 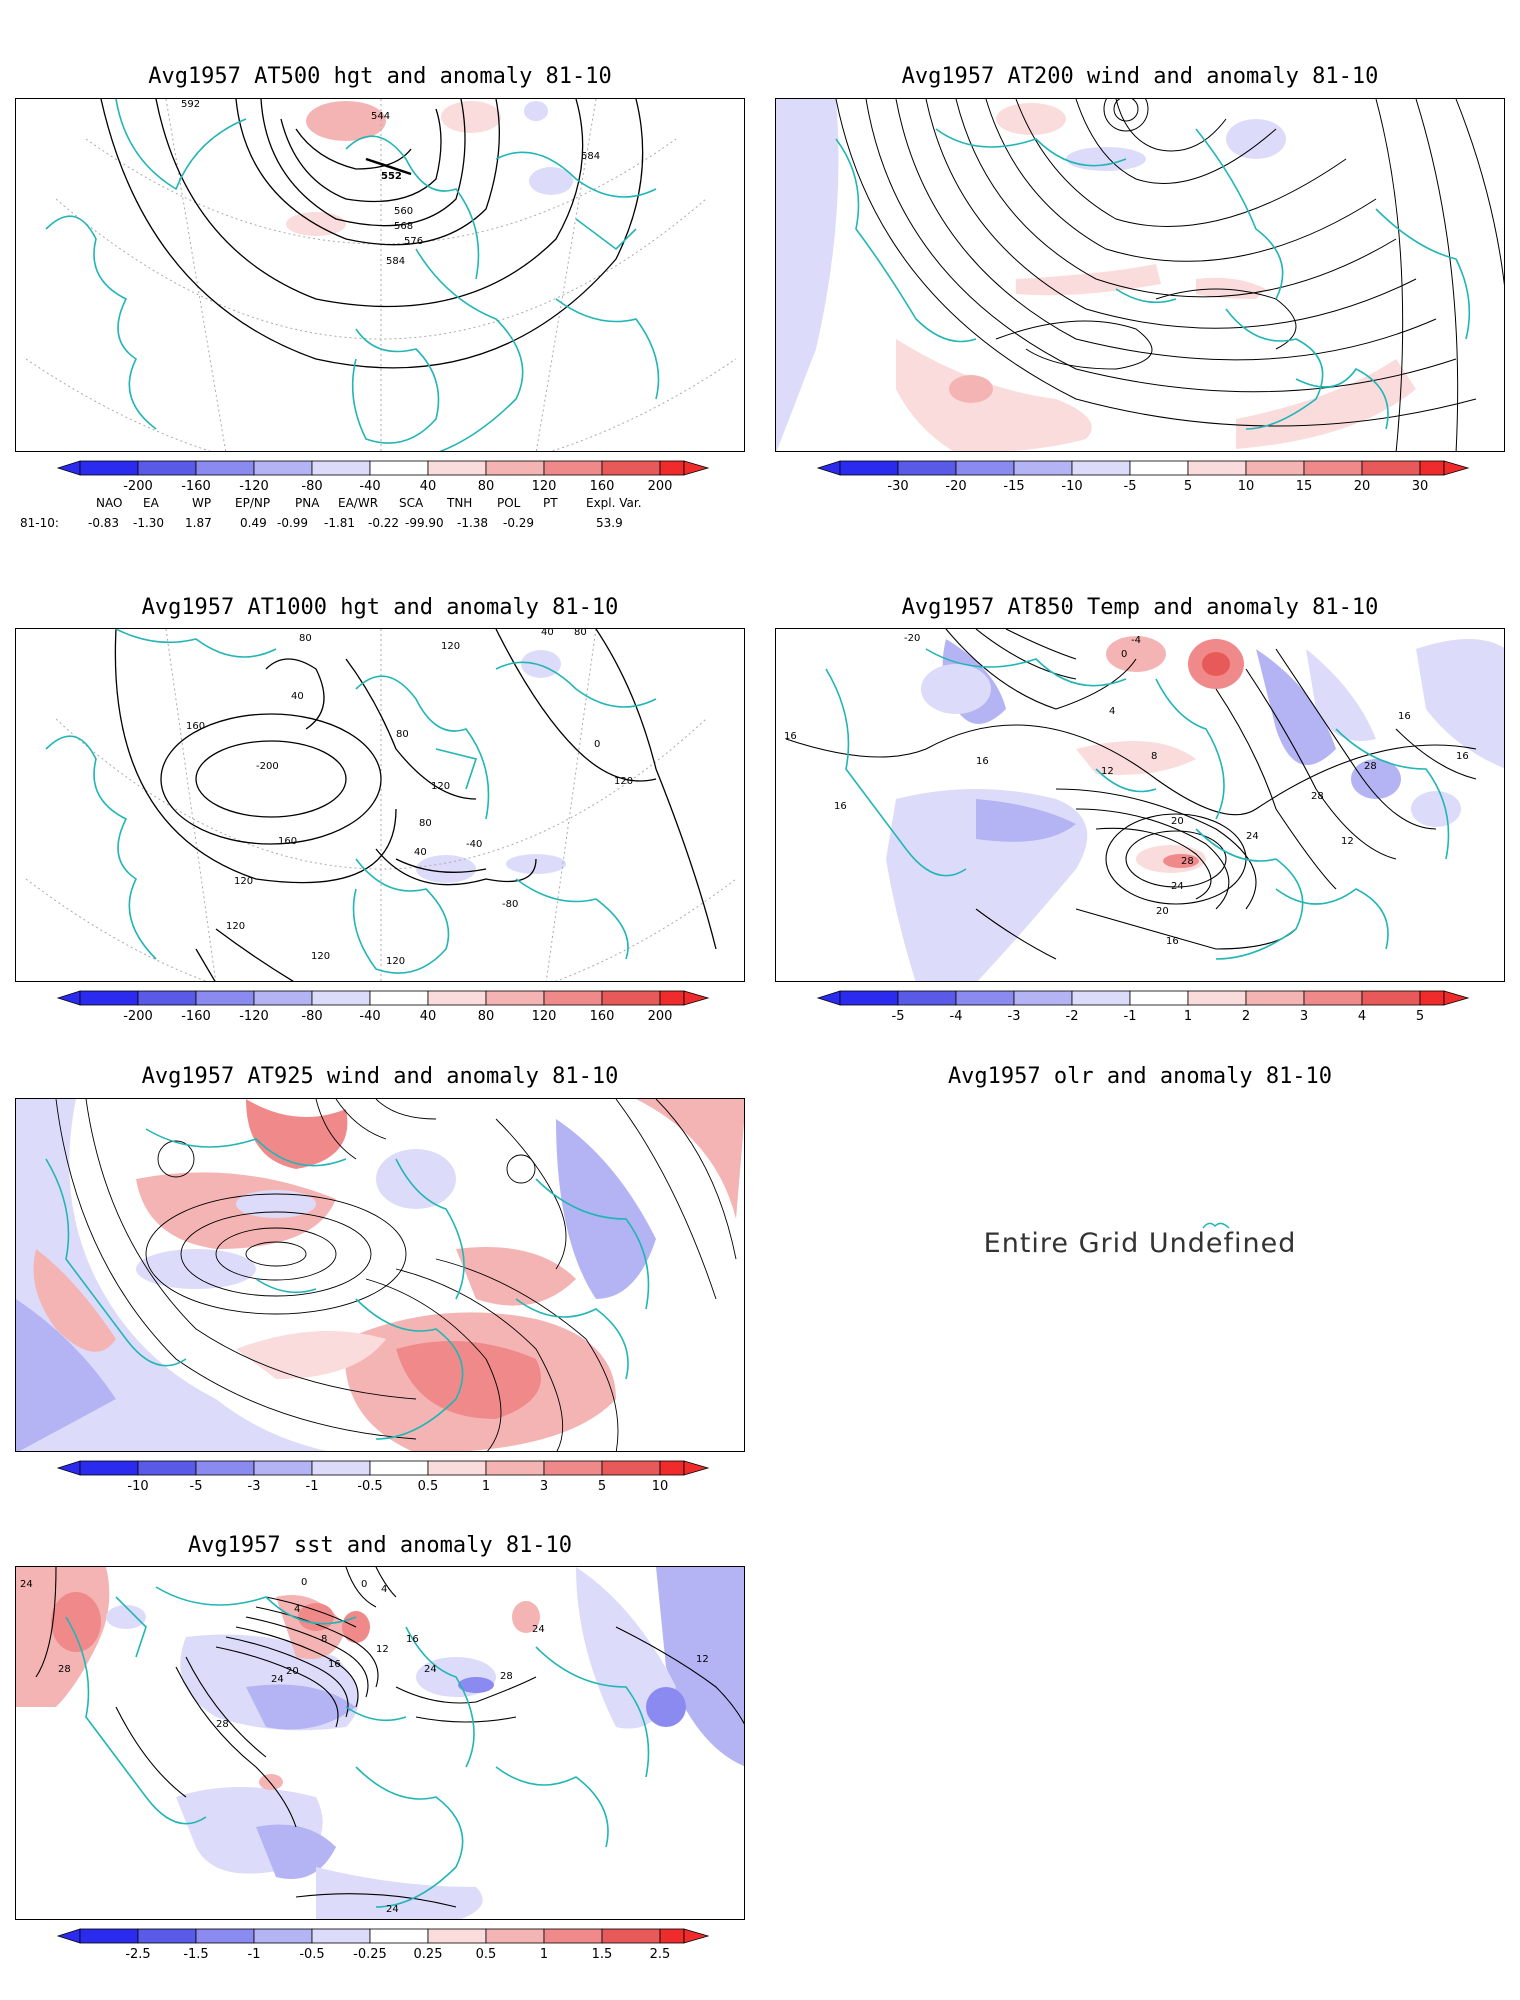 I want to click on svg-text: -160, so click(x=196, y=1016).